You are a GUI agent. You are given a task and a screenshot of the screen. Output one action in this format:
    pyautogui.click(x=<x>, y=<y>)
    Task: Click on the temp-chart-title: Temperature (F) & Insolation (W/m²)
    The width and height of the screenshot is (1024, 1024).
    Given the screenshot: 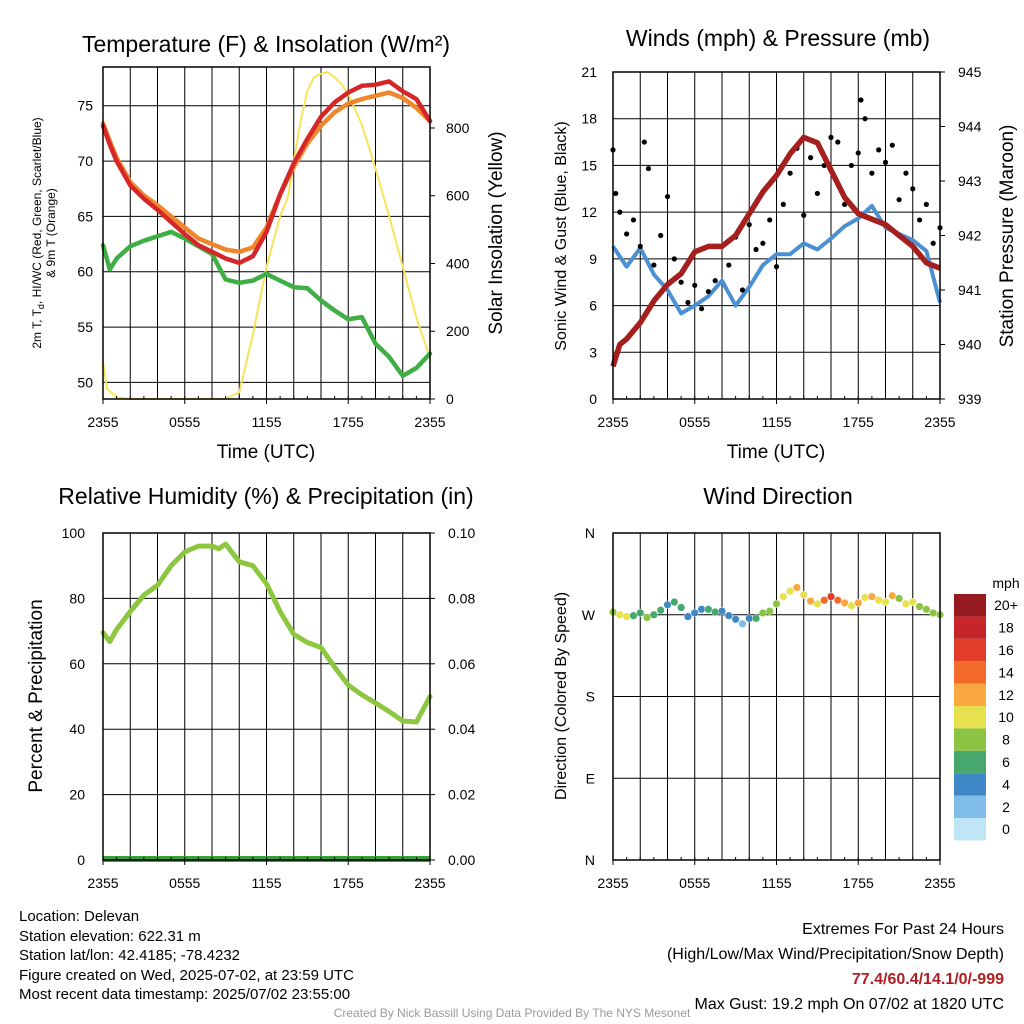 What is the action you would take?
    pyautogui.click(x=266, y=44)
    